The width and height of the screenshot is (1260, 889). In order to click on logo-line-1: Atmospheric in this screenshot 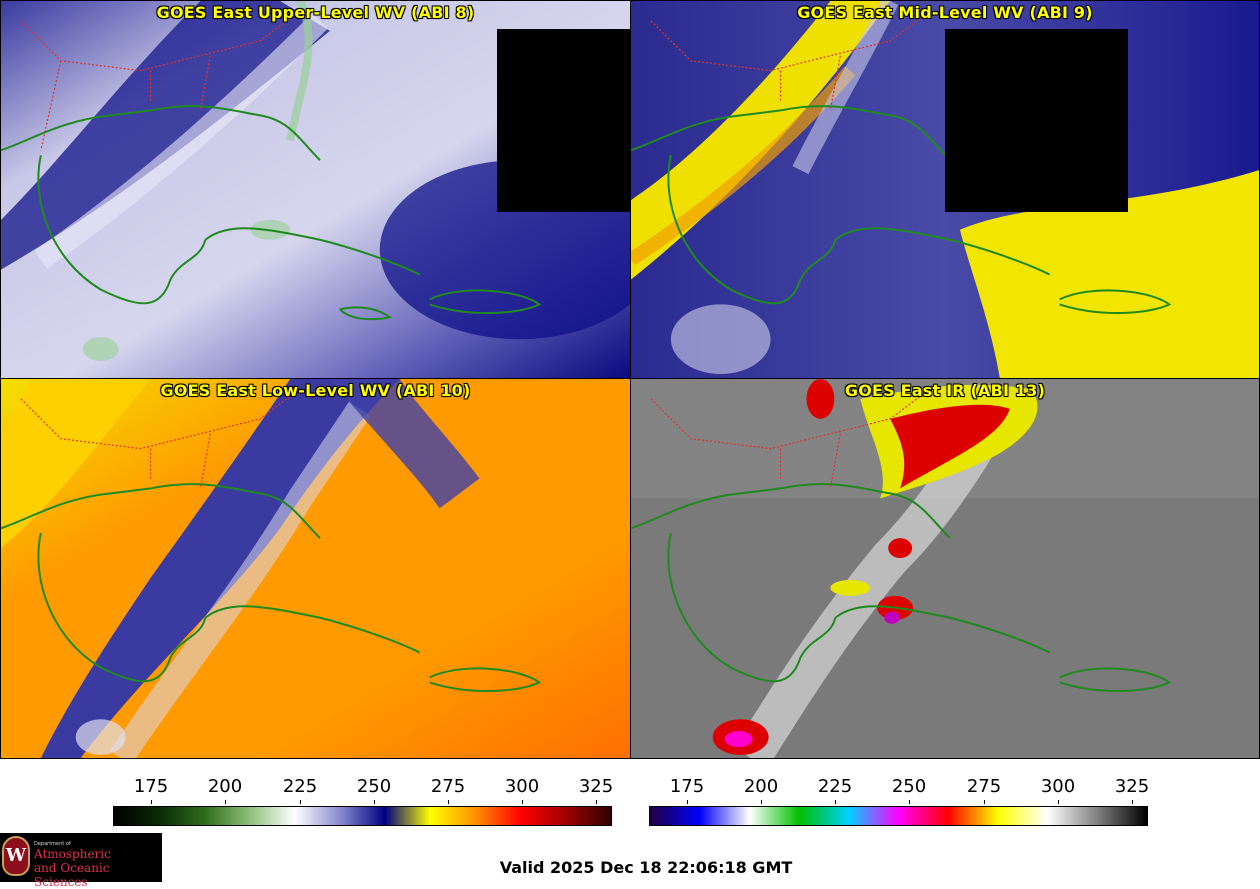, I will do `click(72, 854)`.